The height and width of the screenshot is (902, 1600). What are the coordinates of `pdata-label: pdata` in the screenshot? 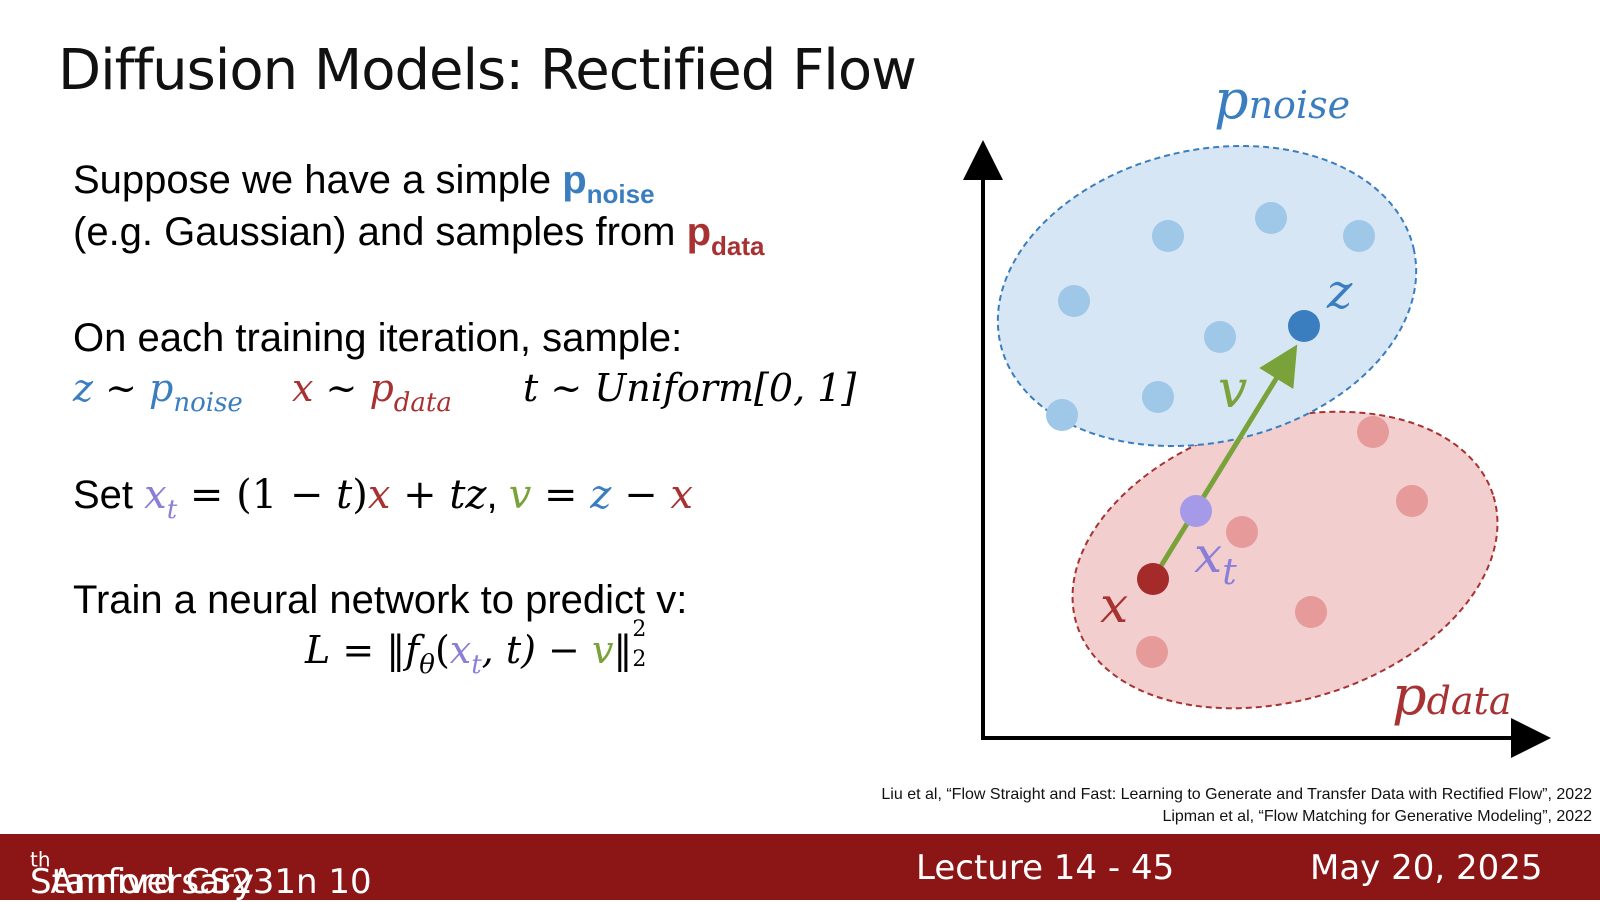 It's located at (1452, 695).